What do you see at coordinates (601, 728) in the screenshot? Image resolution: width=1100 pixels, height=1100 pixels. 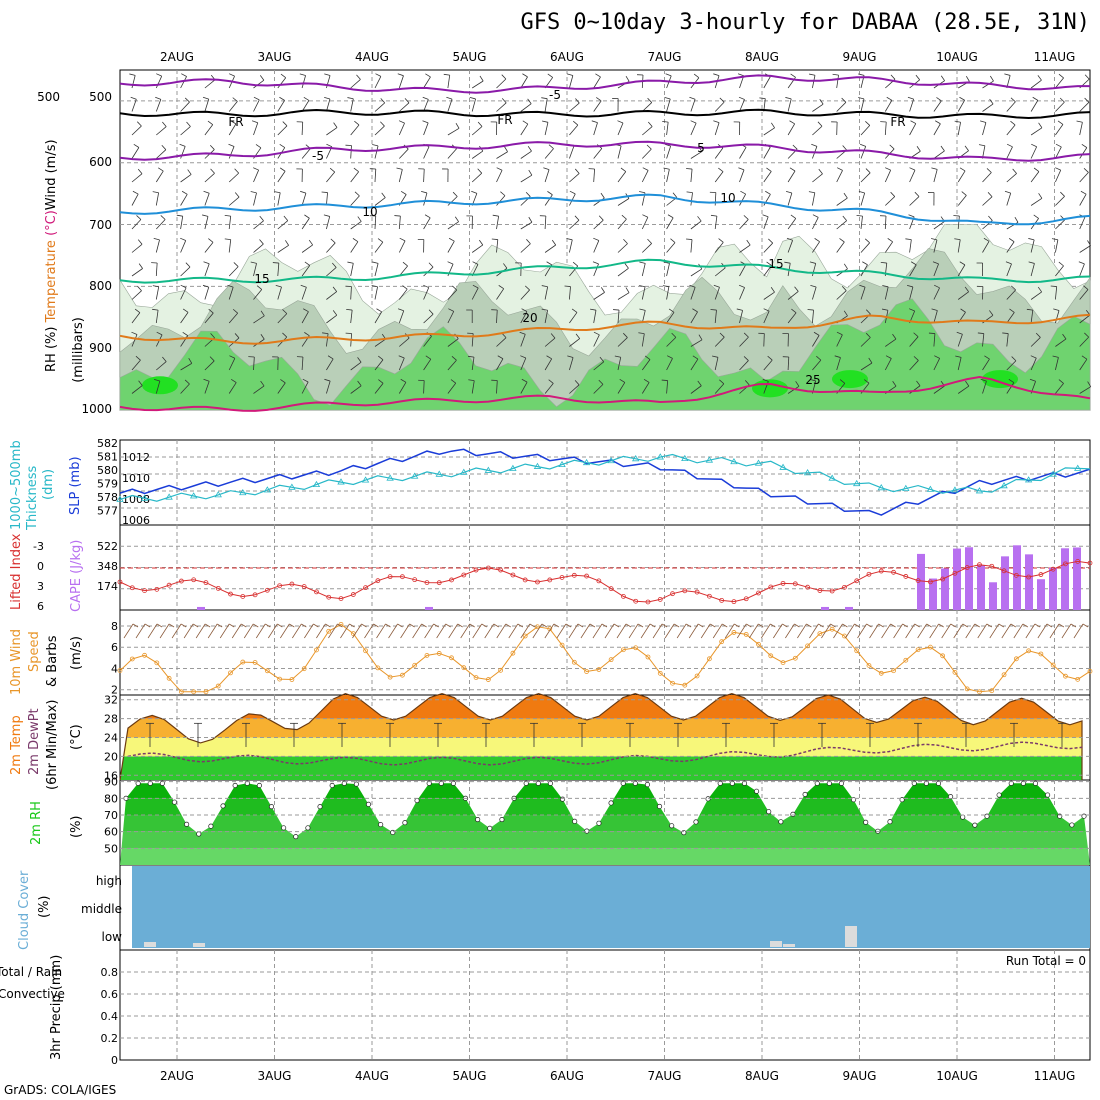 I see `temp-band` at bounding box center [601, 728].